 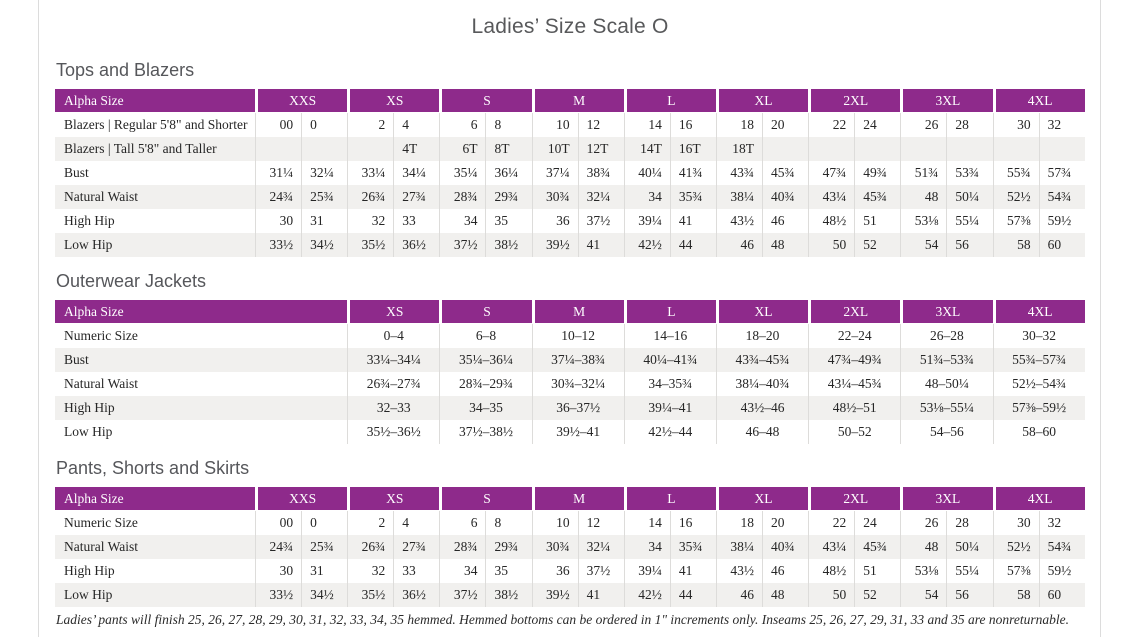 What do you see at coordinates (1038, 100) in the screenshot?
I see `size-column-header: 4XL` at bounding box center [1038, 100].